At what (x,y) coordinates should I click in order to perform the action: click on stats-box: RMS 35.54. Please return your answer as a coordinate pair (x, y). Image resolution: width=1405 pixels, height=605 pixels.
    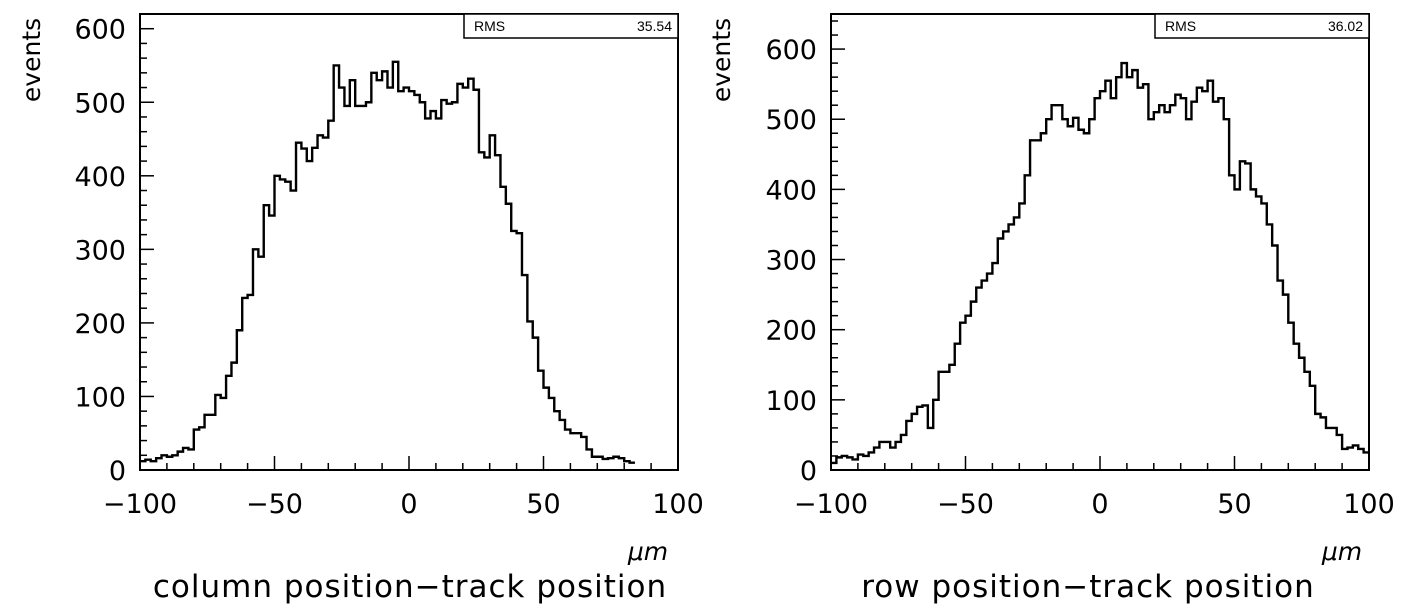
    Looking at the image, I should click on (571, 26).